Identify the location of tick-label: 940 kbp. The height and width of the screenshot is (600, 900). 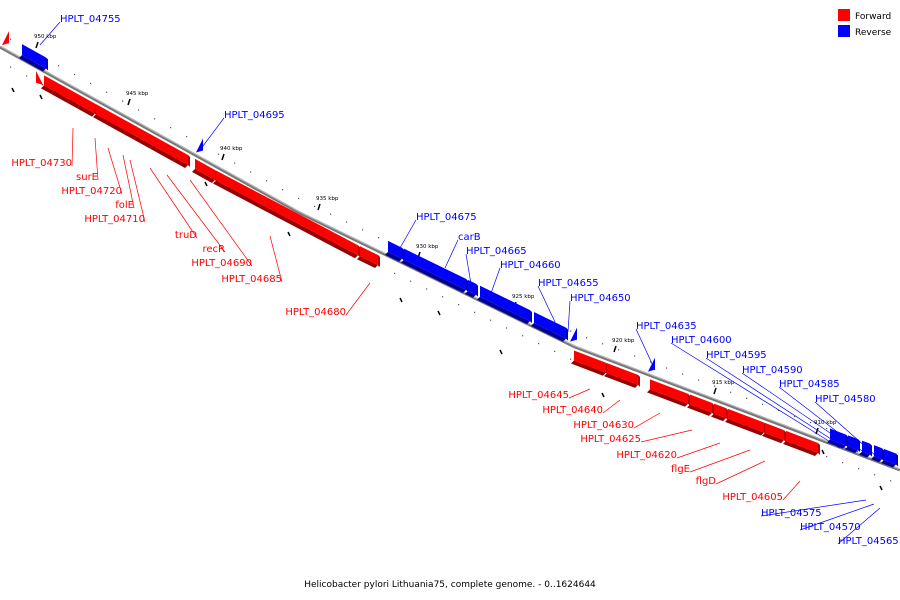
(231, 149).